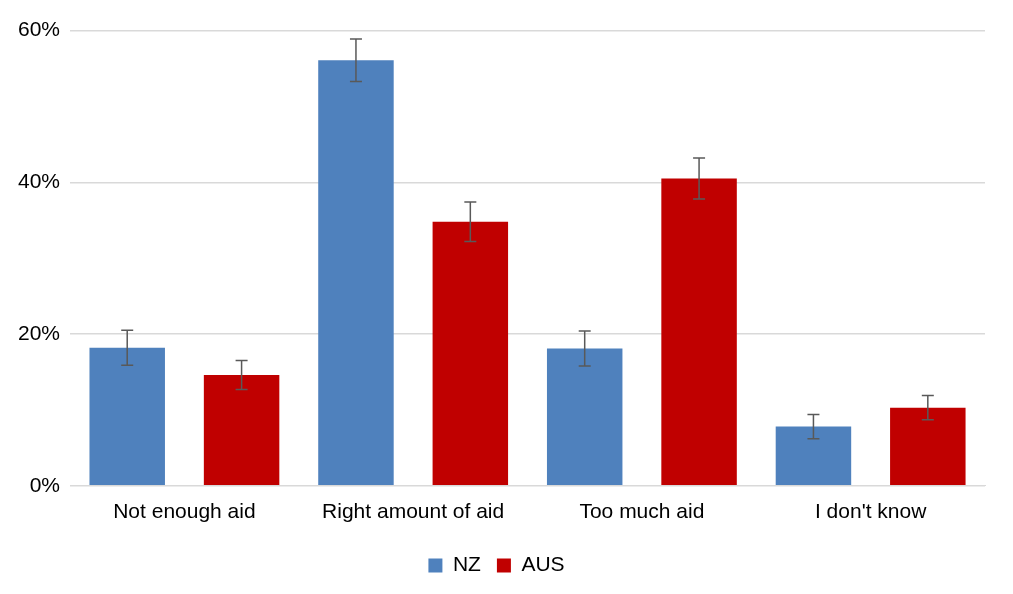  Describe the element at coordinates (413, 511) in the screenshot. I see `x-tick-label: Right amount of aid` at that location.